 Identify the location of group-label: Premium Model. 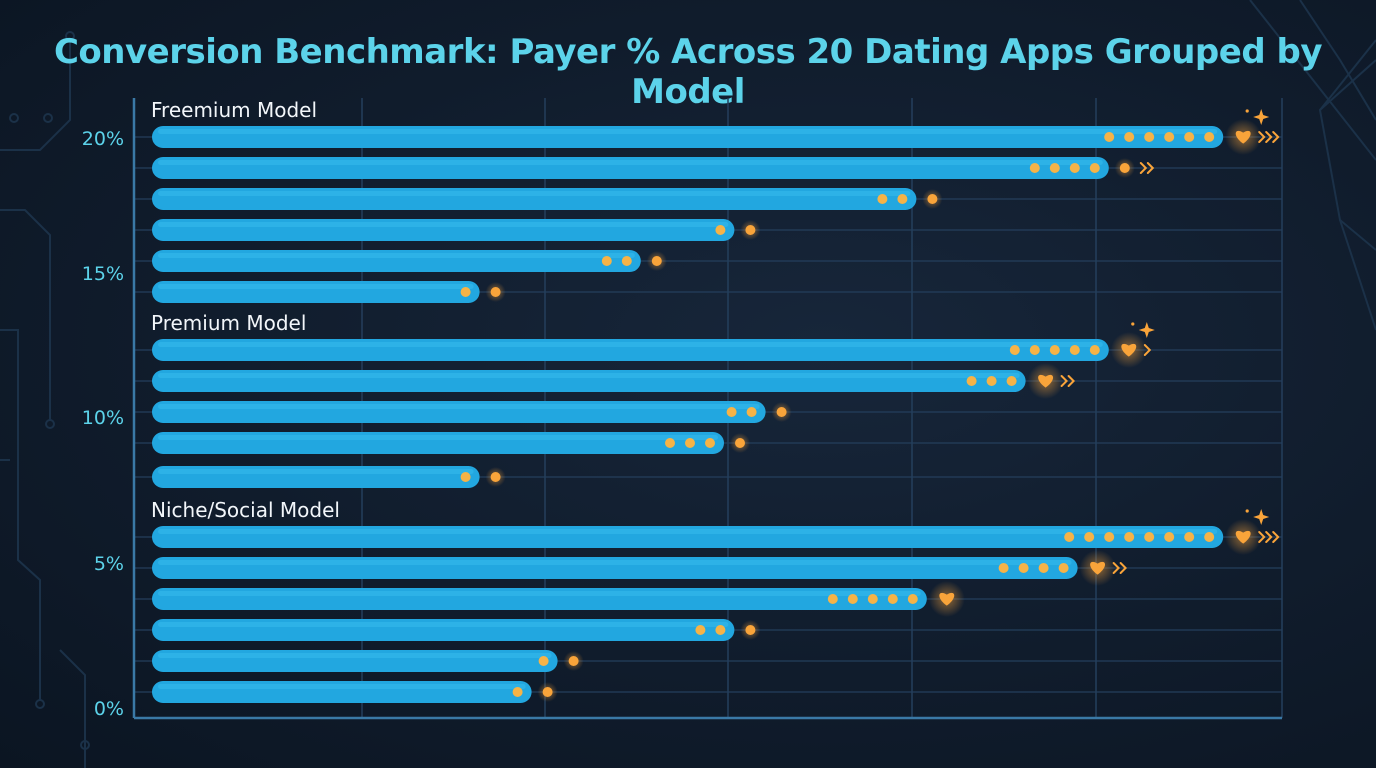
(228, 323).